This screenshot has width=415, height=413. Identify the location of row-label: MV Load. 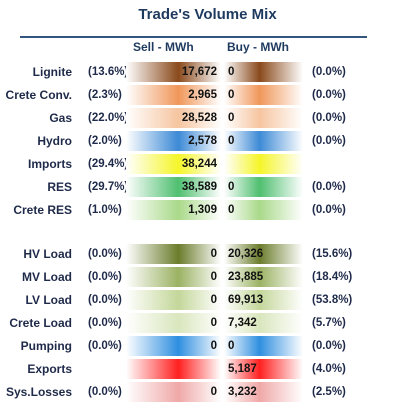
(47, 277).